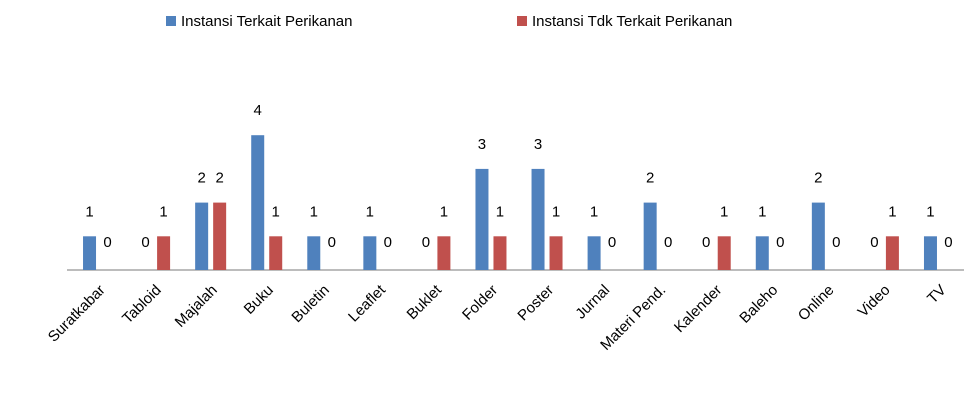 The image size is (974, 415). I want to click on x-tick-label: Jurnal, so click(592, 302).